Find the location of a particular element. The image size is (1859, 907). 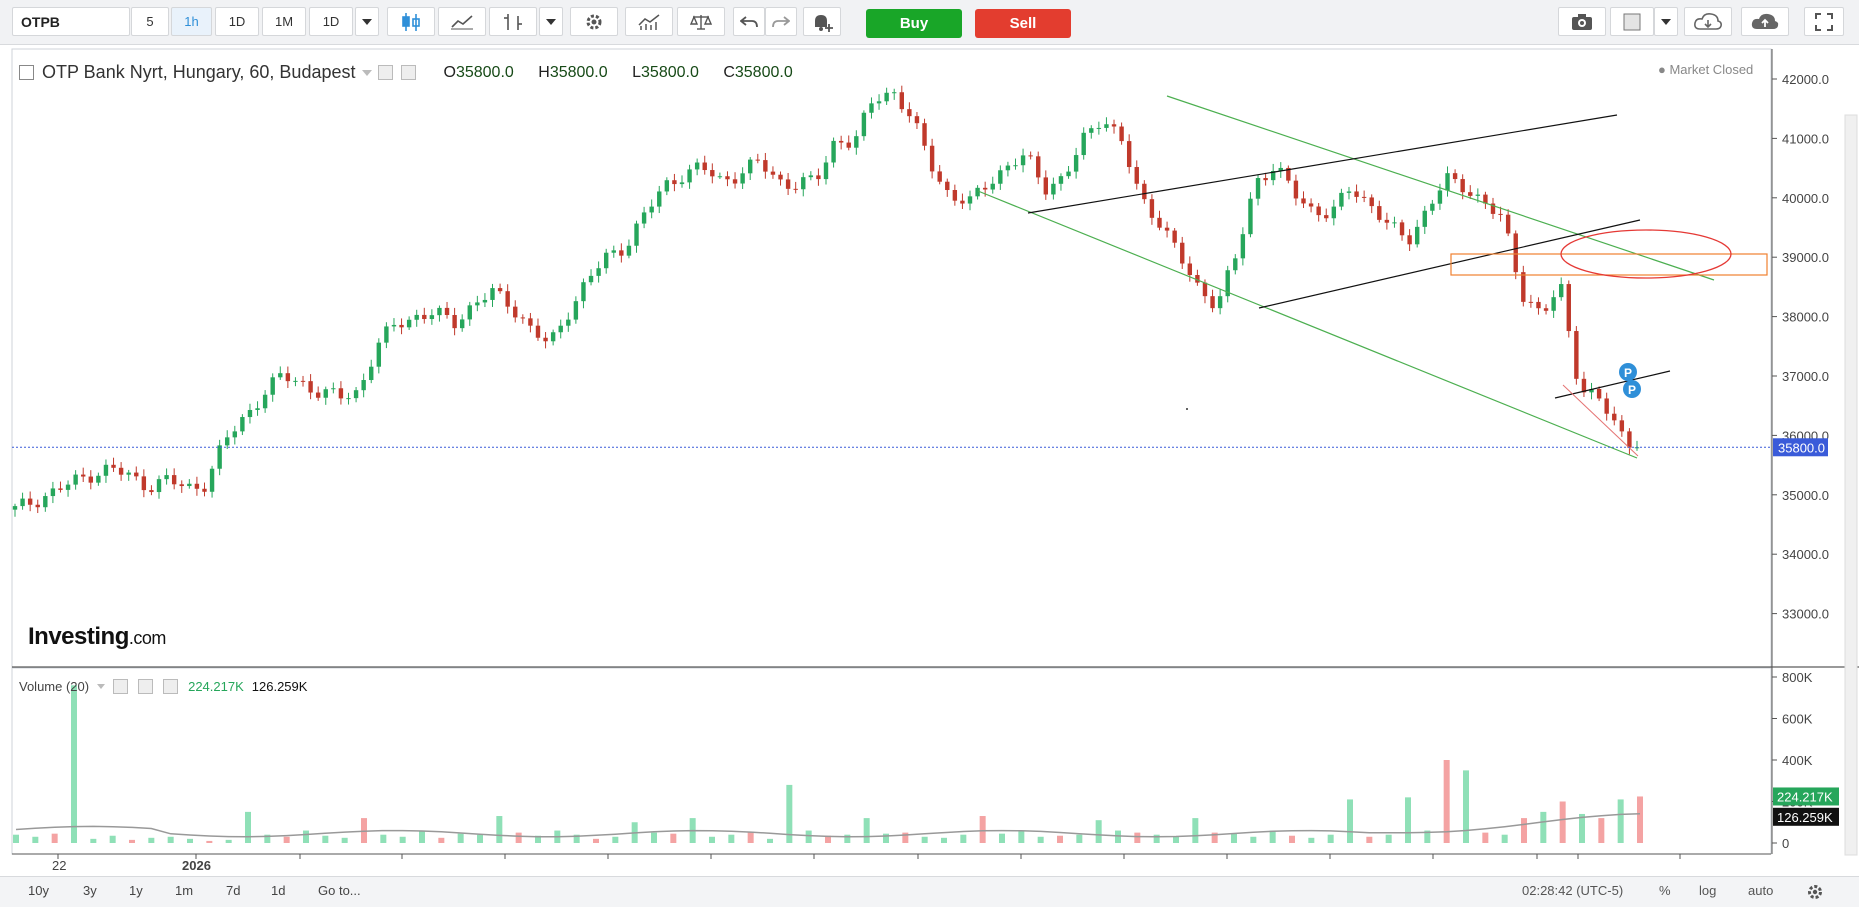

buy-button: Buy is located at coordinates (914, 23).